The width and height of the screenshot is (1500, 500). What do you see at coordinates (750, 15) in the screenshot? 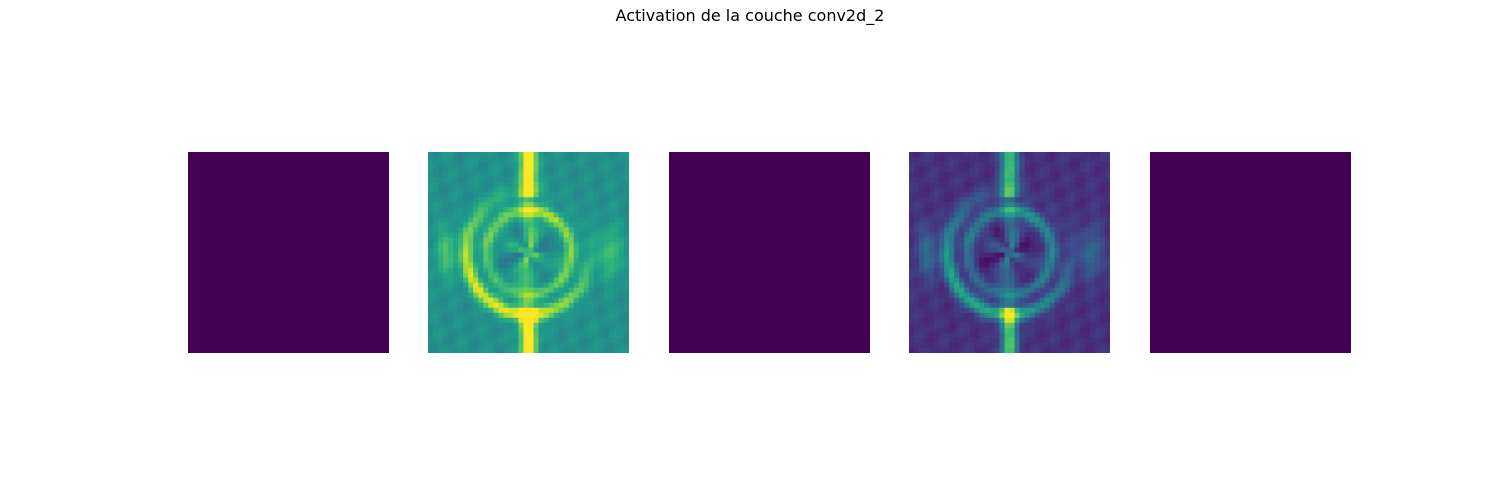
I see `chart-title: Activation de la couche conv2d_2` at bounding box center [750, 15].